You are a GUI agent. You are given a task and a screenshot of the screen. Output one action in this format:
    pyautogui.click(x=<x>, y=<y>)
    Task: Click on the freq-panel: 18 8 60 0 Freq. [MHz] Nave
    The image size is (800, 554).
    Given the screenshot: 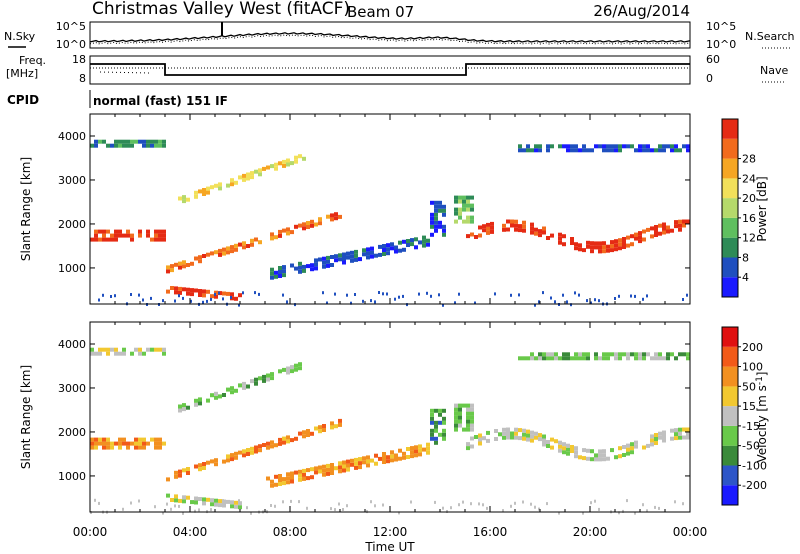 What is the action you would take?
    pyautogui.click(x=397, y=69)
    